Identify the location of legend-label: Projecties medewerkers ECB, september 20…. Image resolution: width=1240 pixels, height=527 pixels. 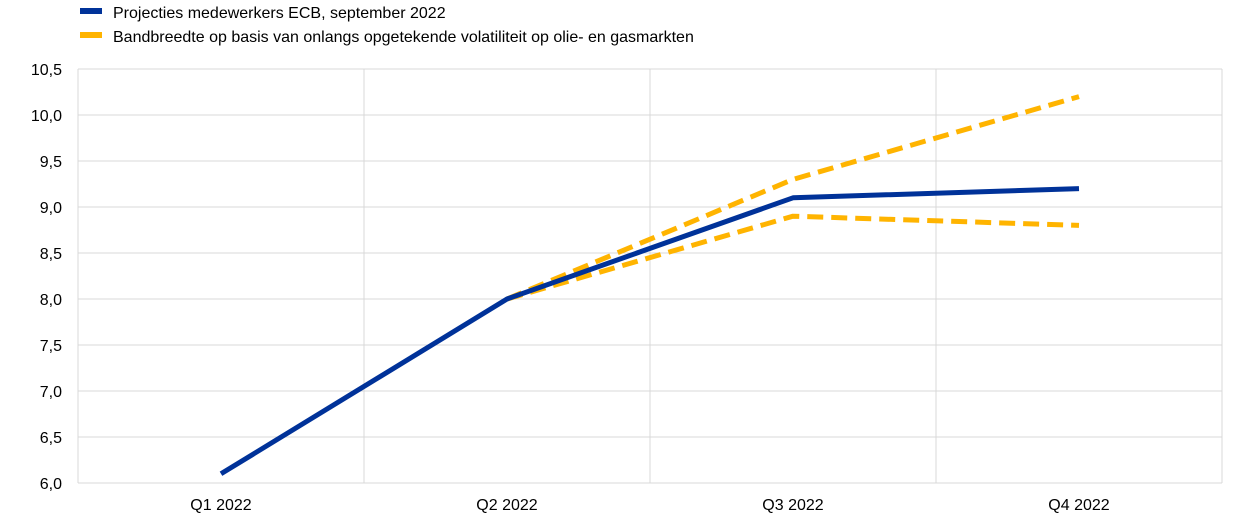
(279, 13).